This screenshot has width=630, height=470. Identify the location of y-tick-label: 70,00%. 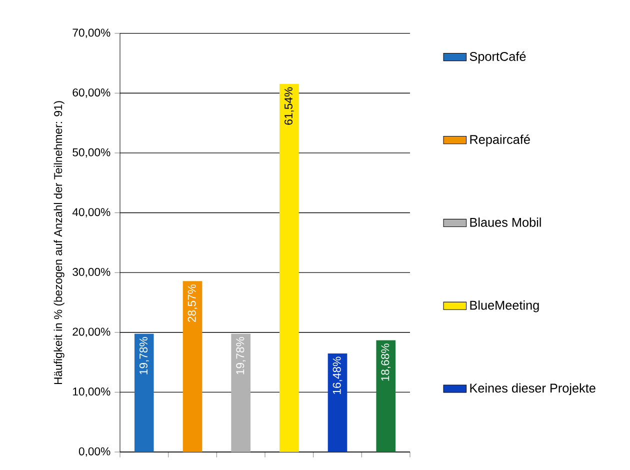
(91, 33).